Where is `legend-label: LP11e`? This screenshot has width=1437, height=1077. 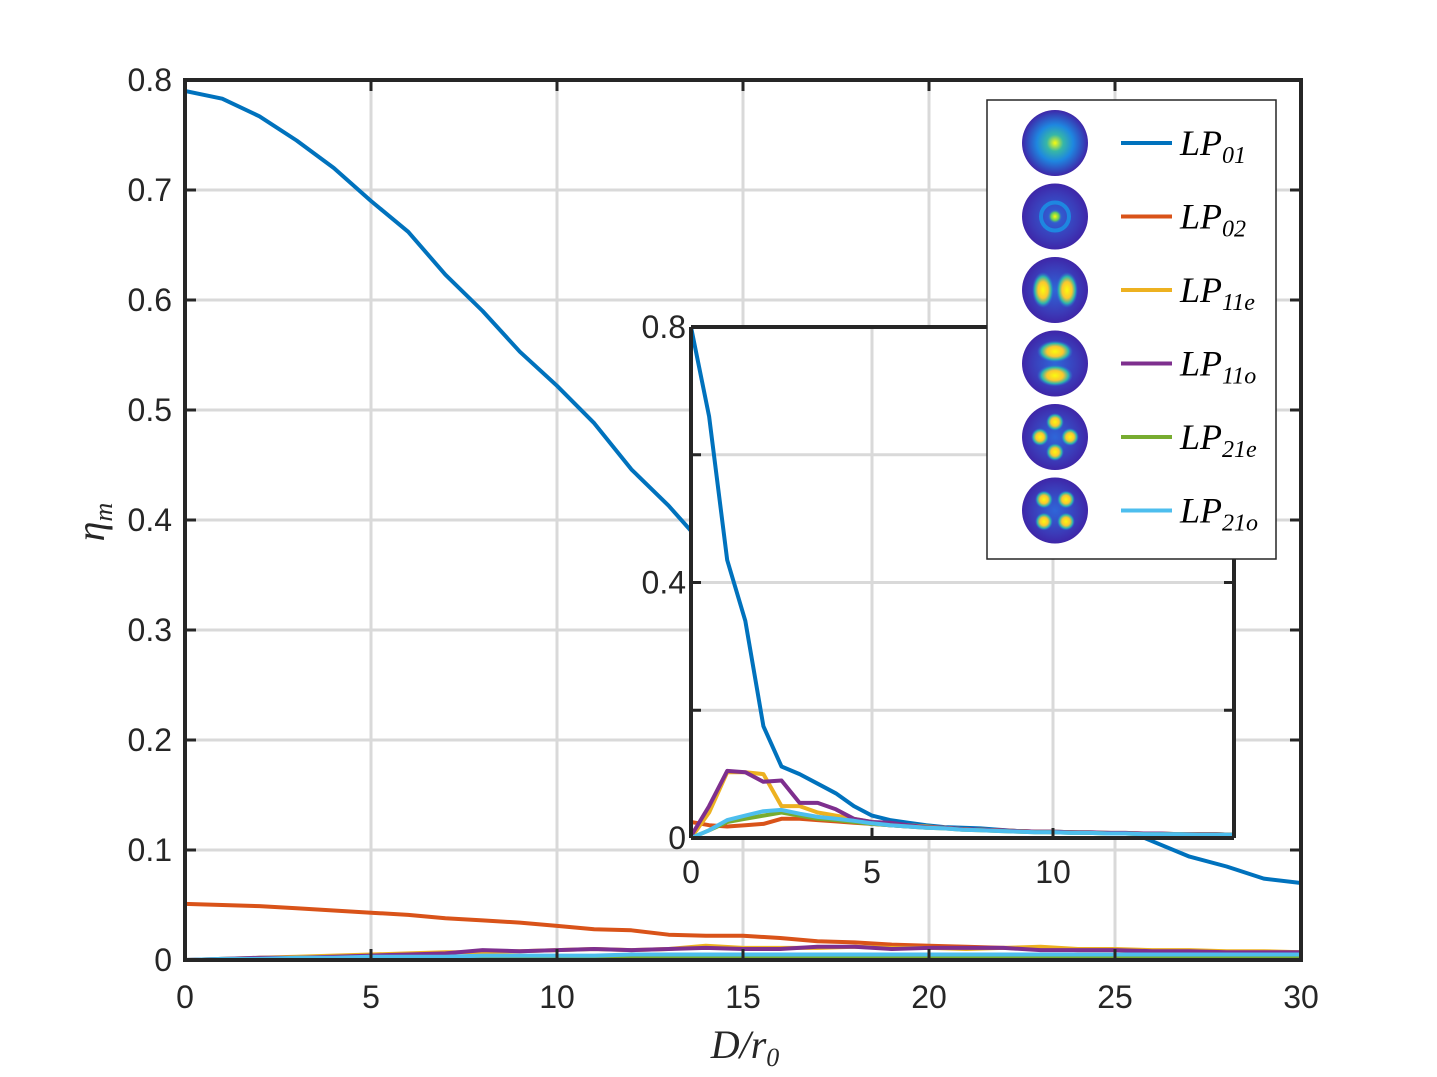
legend-label: LP11e is located at coordinates (1217, 293).